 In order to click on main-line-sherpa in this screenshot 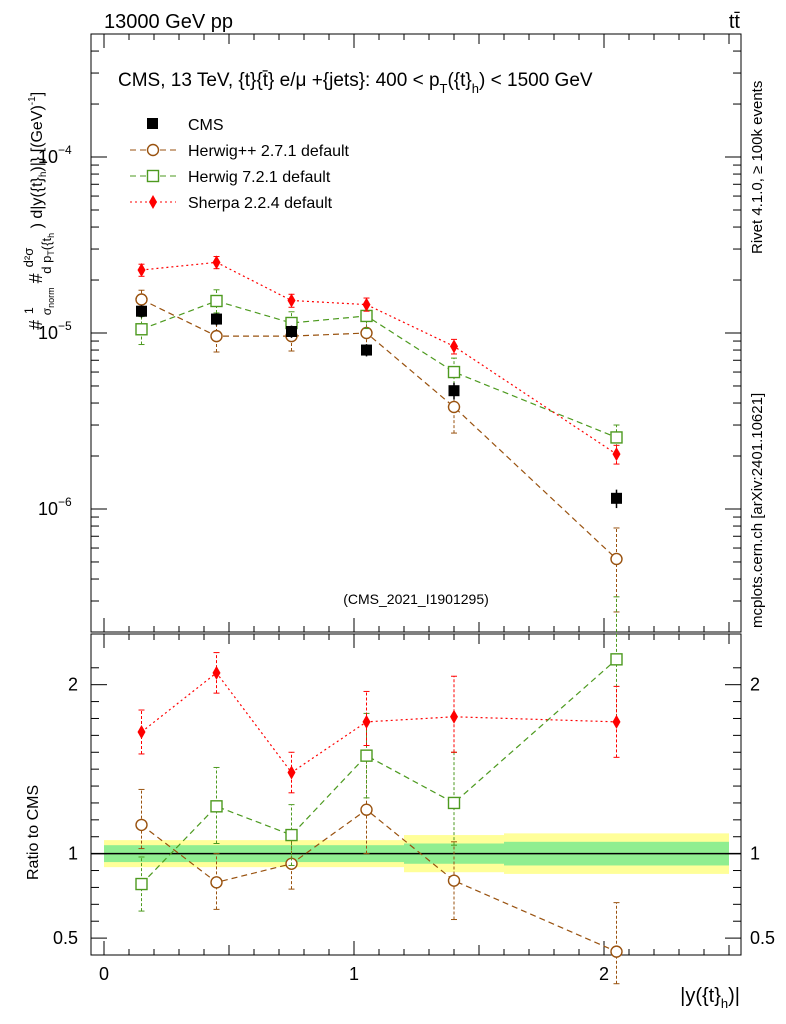, I will do `click(379, 358)`.